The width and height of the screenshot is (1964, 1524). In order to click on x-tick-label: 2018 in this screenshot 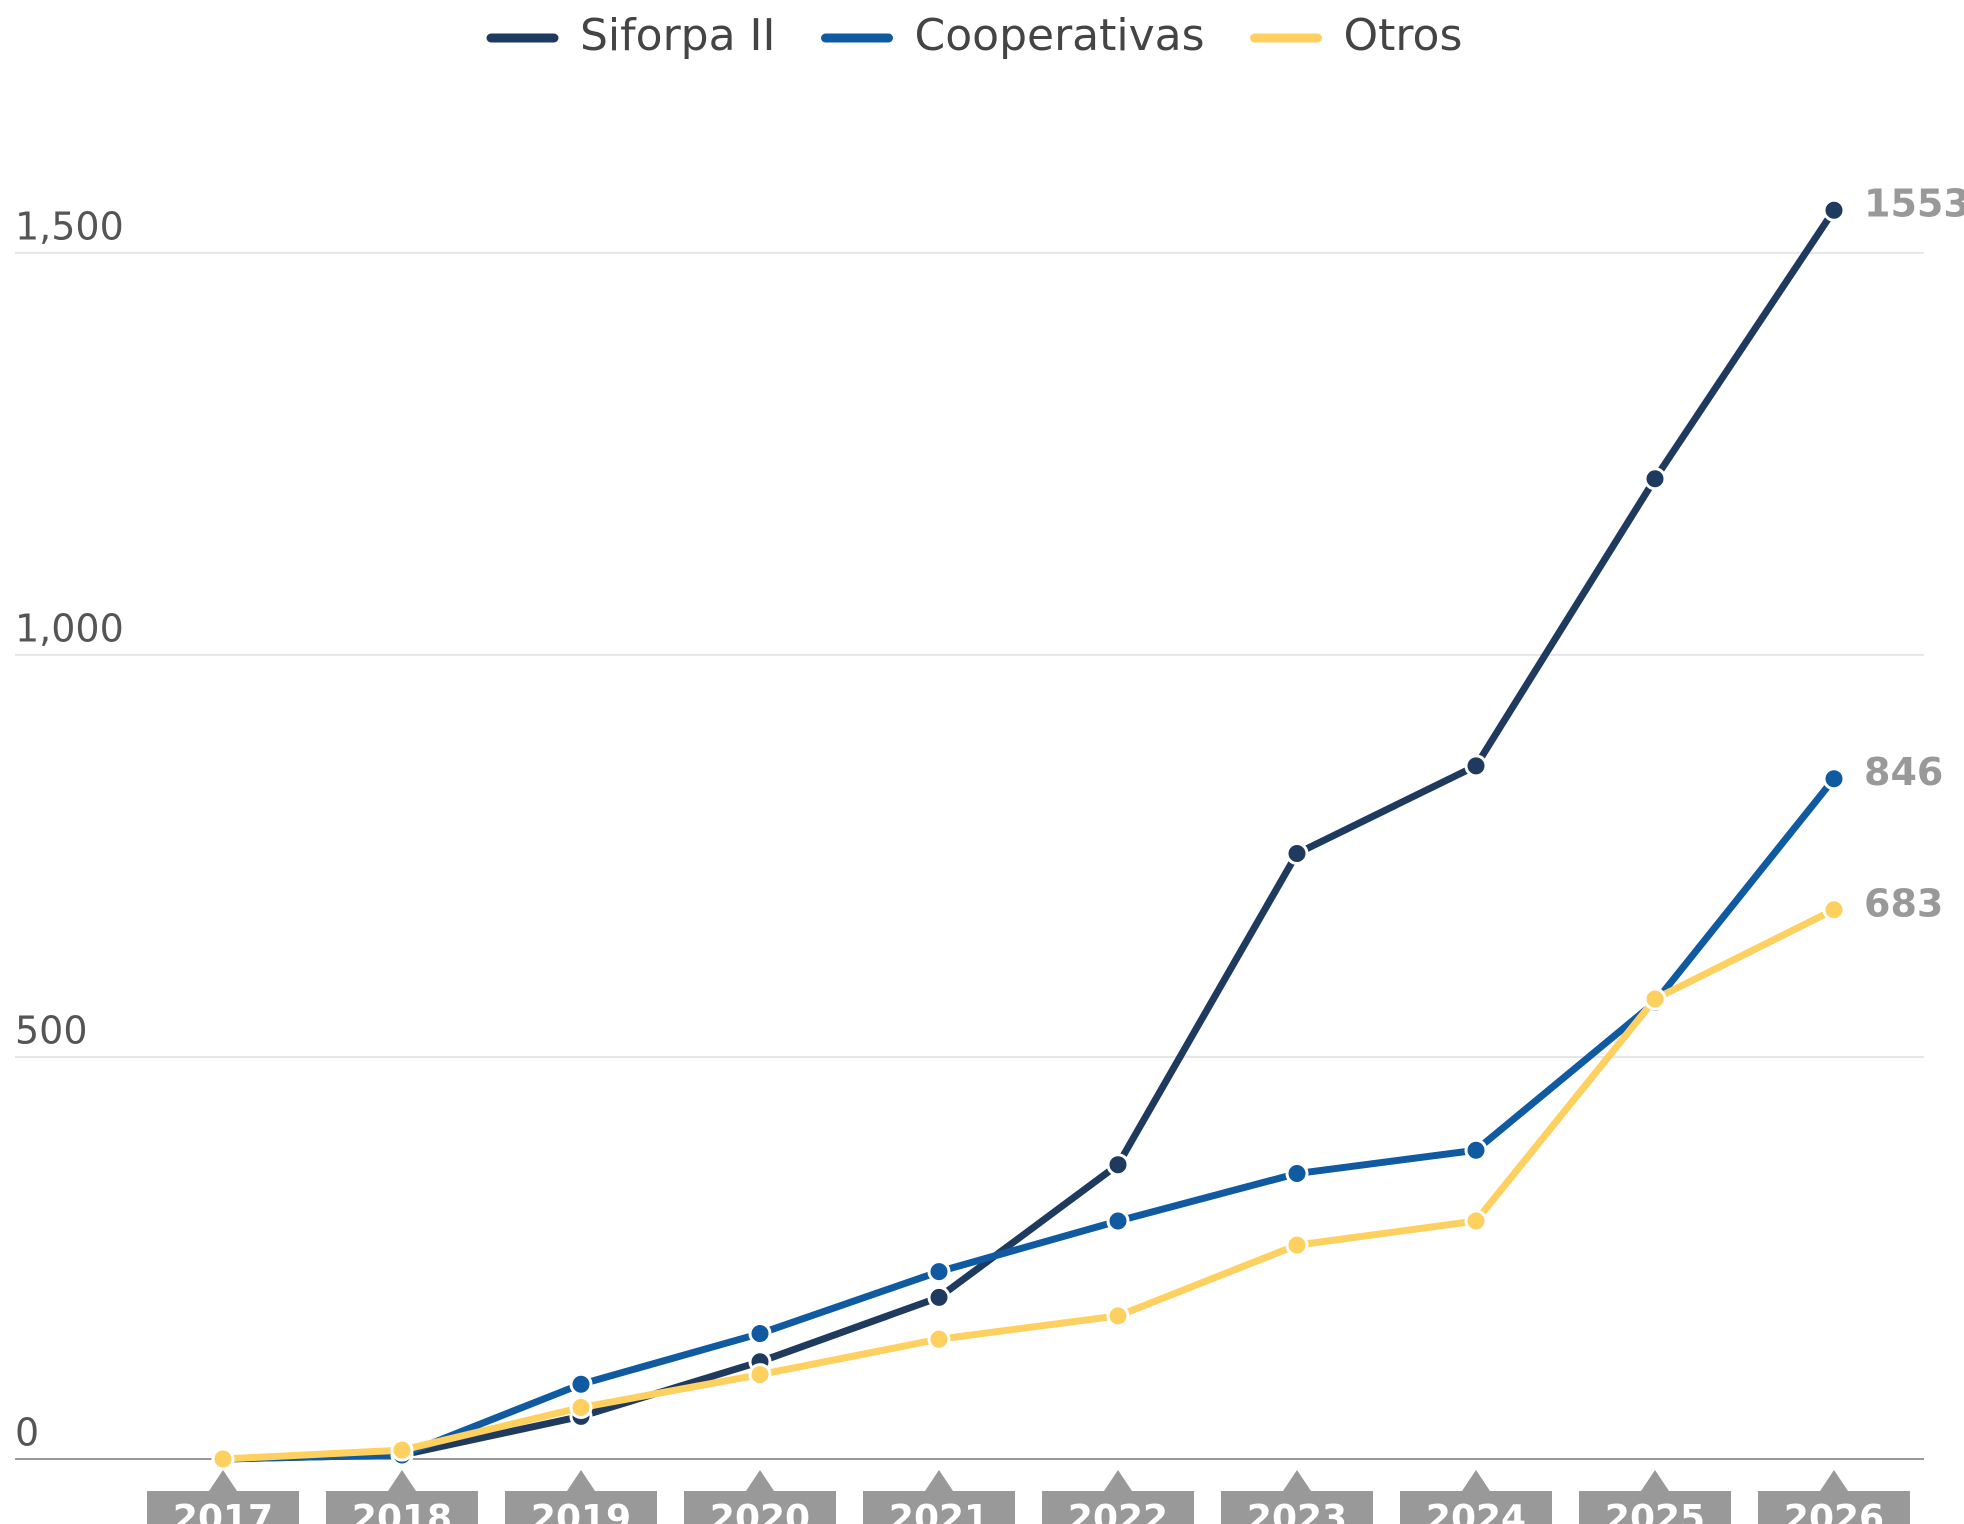, I will do `click(402, 1511)`.